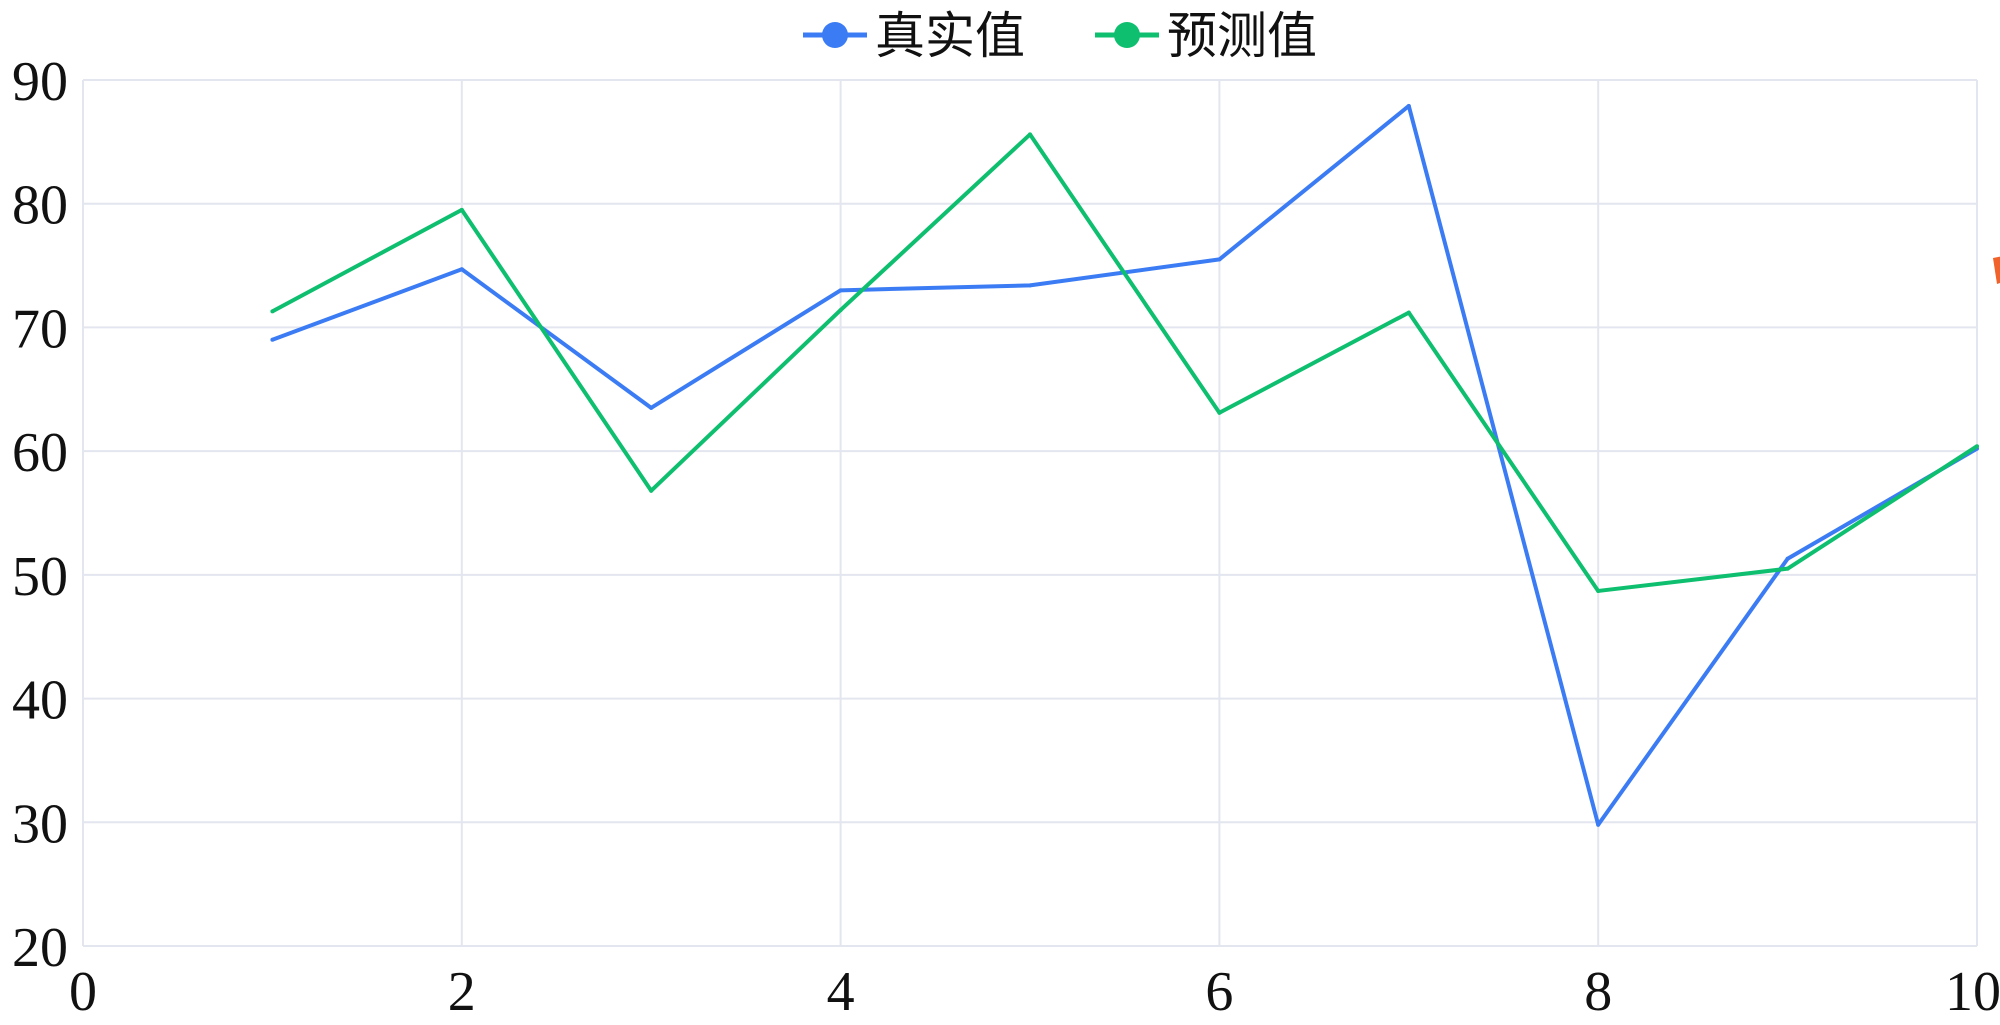 The image size is (2000, 1025). I want to click on legend-label: 预测值, so click(1242, 36).